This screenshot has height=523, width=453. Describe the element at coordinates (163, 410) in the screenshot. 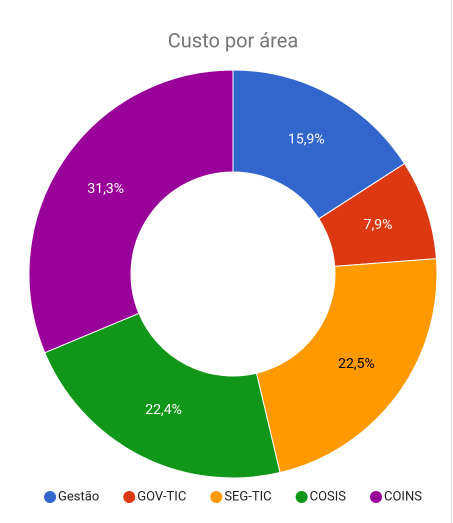

I see `value-label: 22,4%` at that location.